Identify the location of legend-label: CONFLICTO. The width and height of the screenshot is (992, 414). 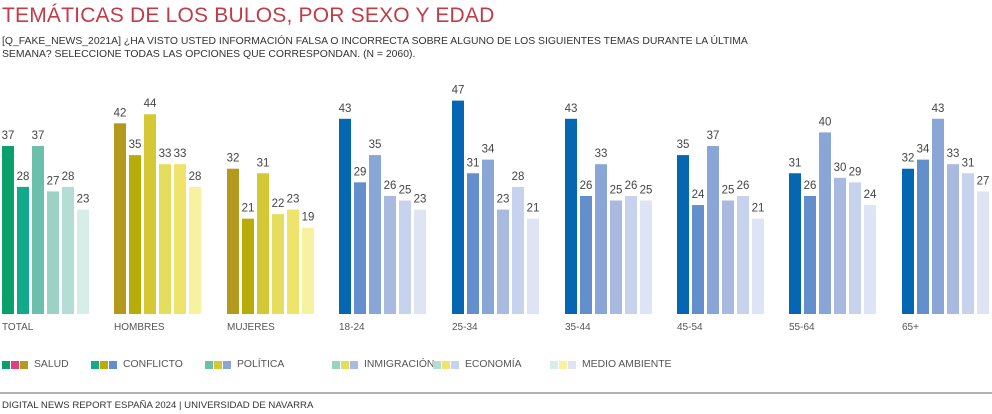
(153, 364).